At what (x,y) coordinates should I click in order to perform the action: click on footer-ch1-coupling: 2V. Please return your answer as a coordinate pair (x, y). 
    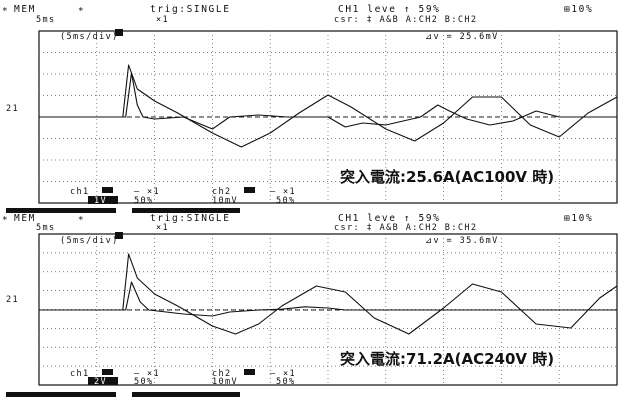
    Looking at the image, I should click on (100, 382).